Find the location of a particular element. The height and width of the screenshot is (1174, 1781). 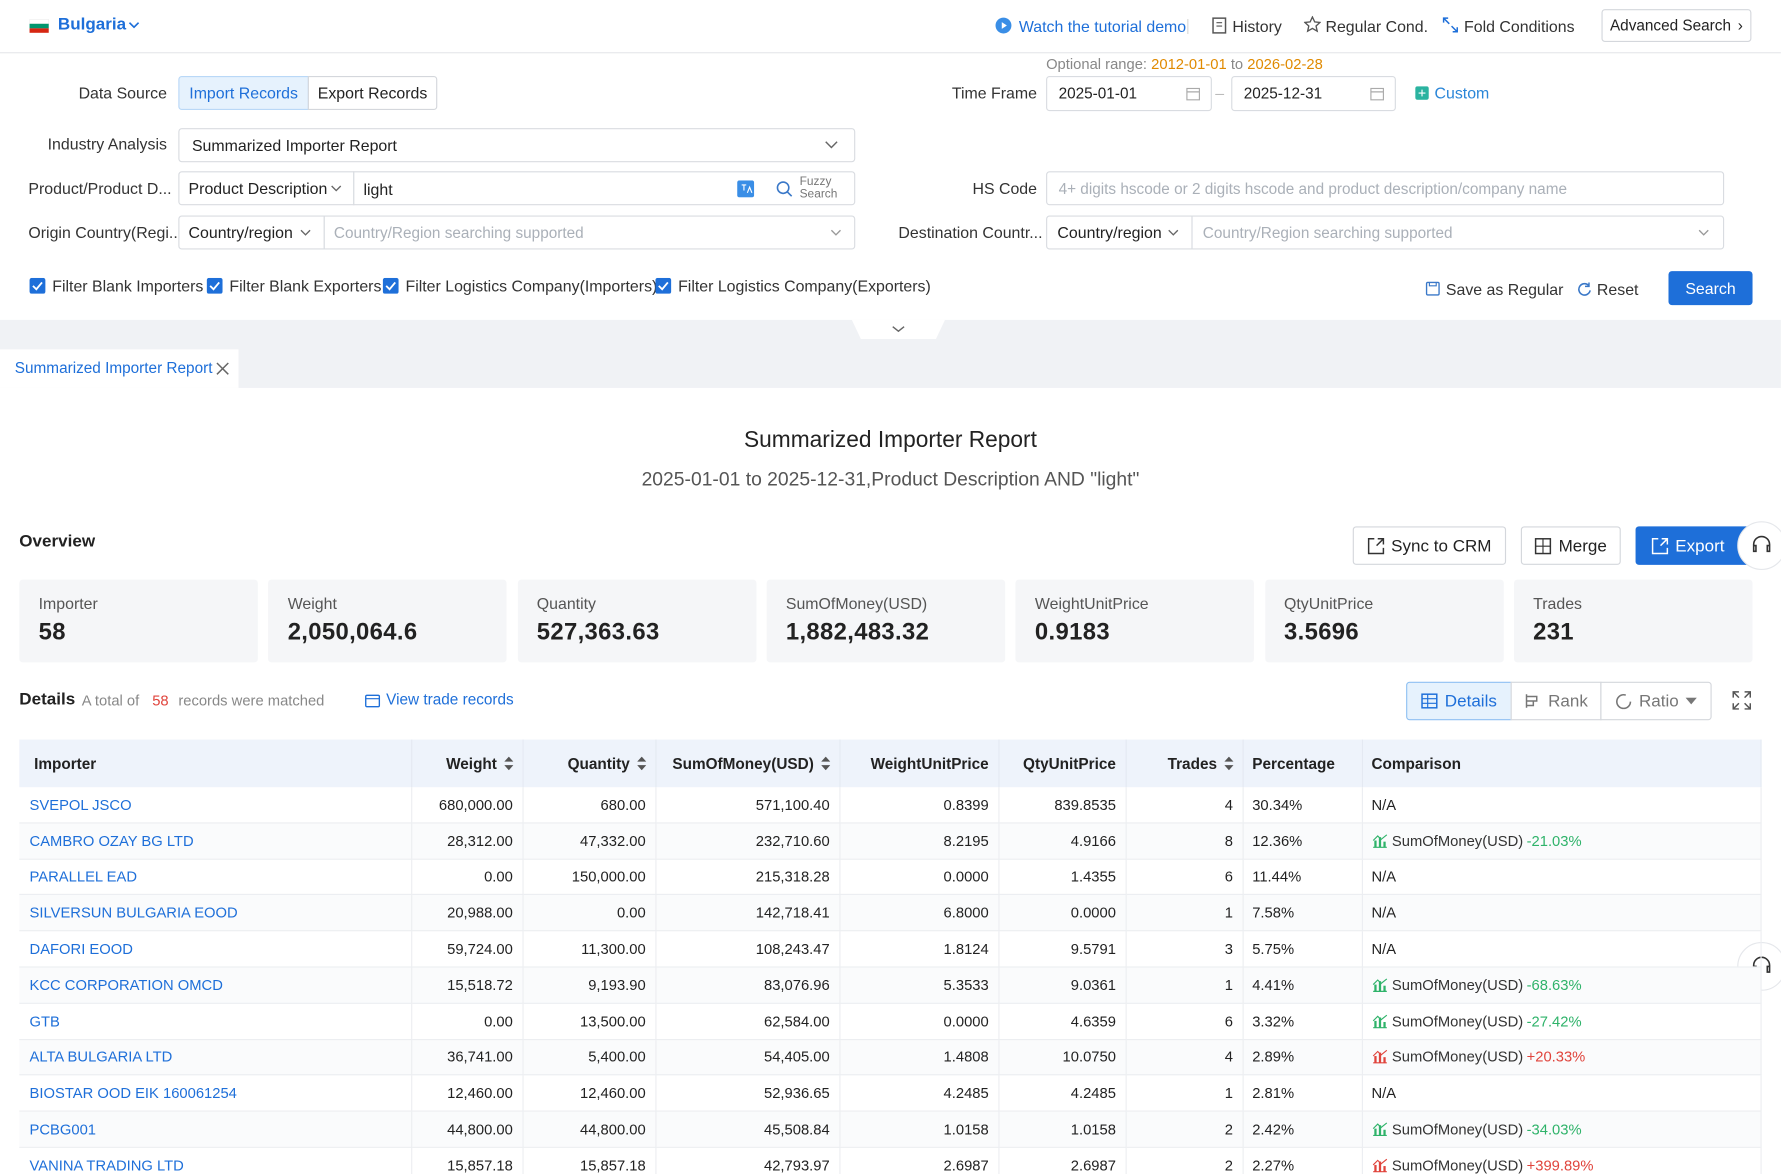

table-cell: 11.44% is located at coordinates (1302, 877).